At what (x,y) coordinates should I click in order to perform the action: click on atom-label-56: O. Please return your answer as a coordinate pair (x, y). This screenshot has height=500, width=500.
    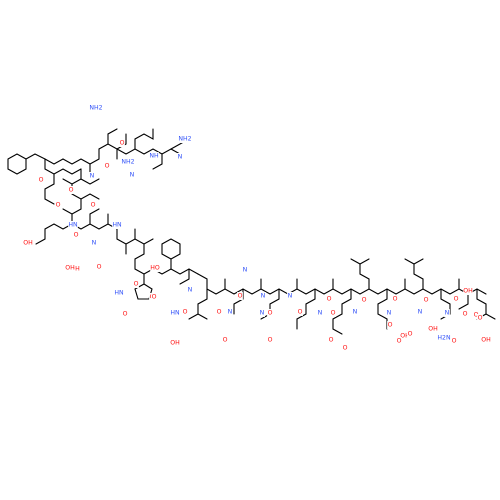
    Looking at the image, I should click on (390, 325).